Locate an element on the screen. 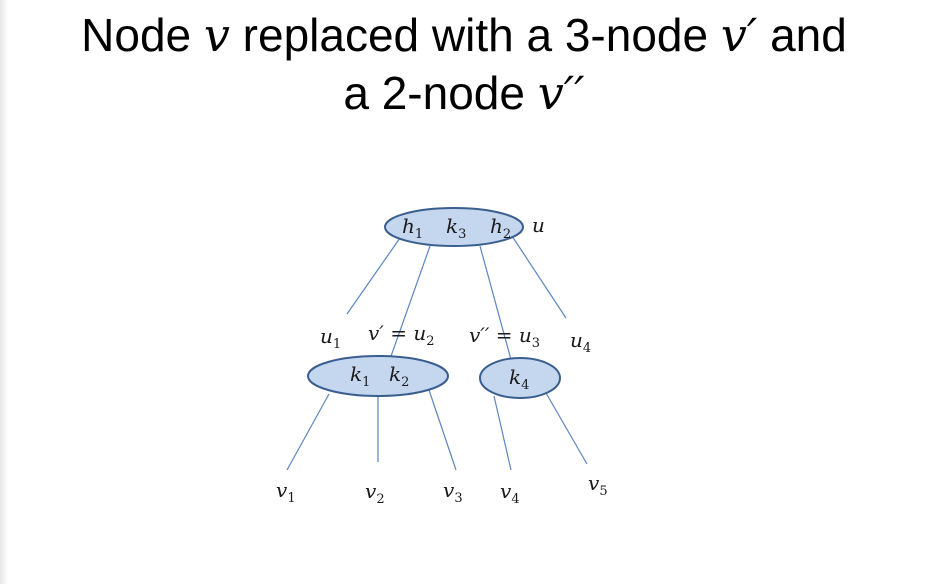  edge-v-prime-v3 is located at coordinates (442, 430).